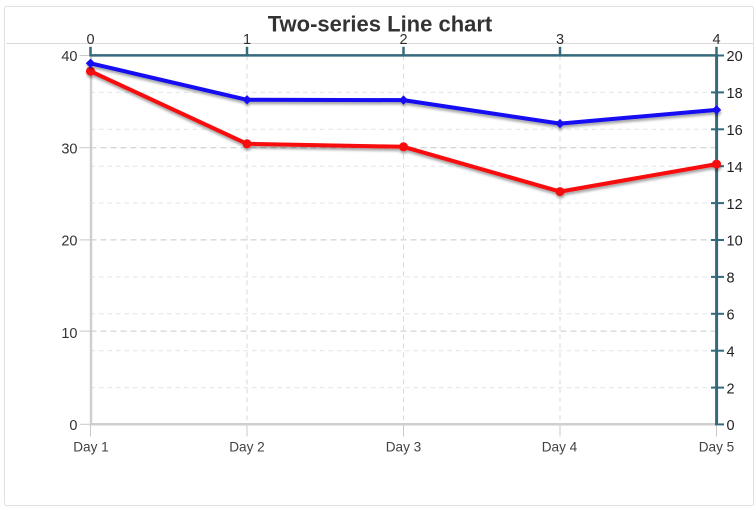  I want to click on svg-text: 6, so click(731, 316).